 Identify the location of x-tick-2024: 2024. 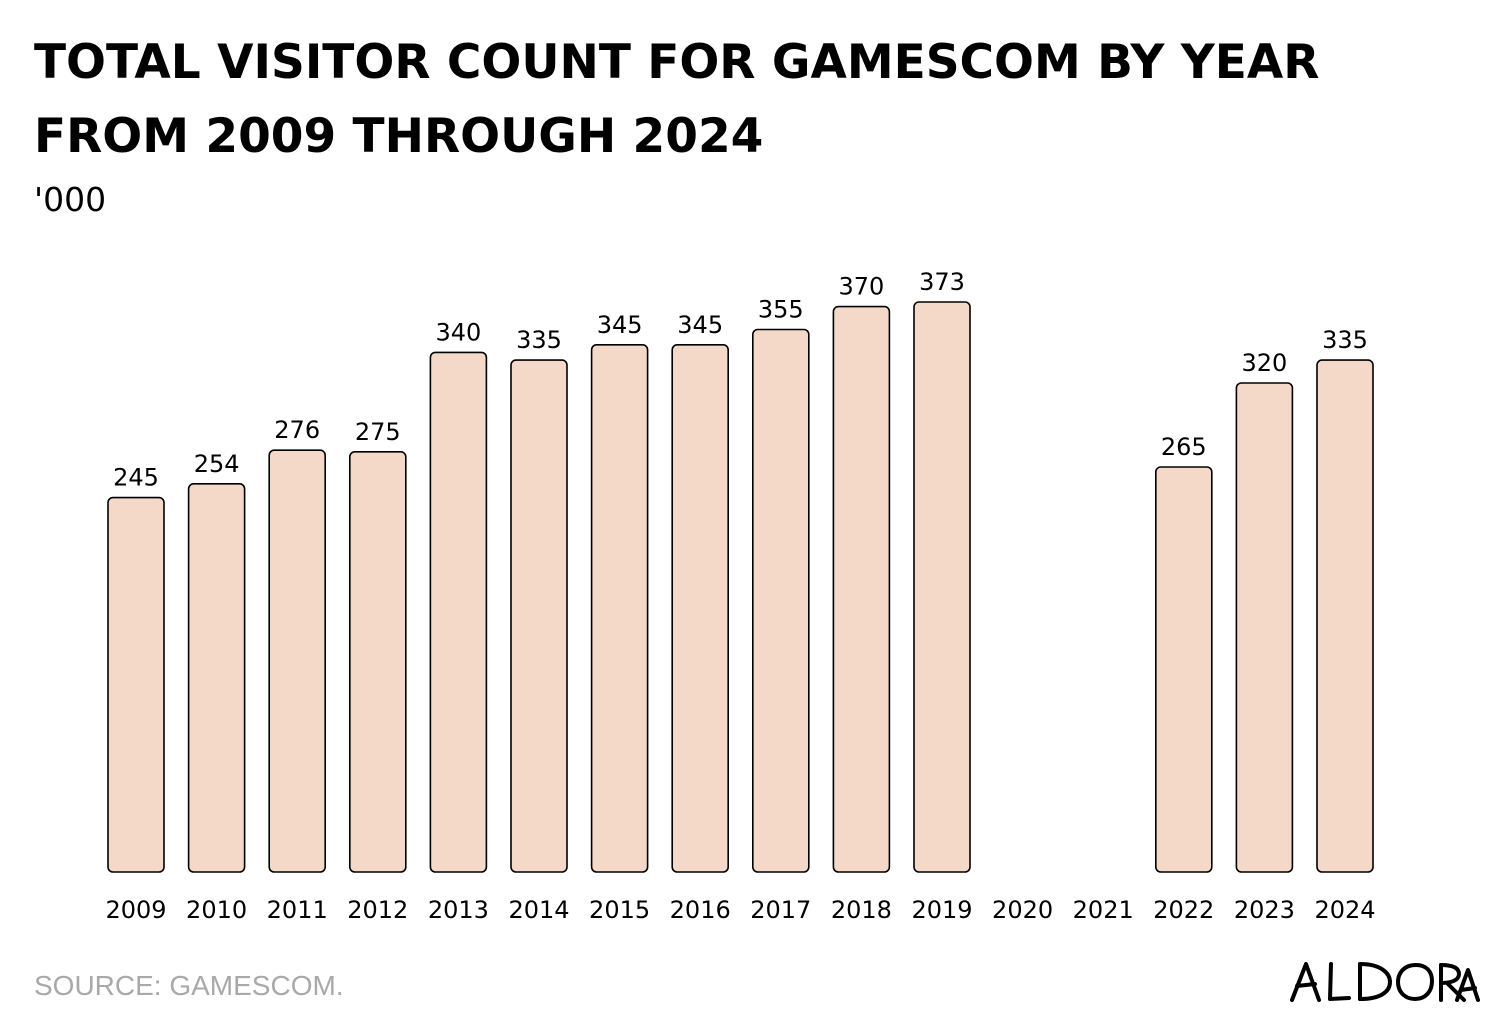
(1344, 910).